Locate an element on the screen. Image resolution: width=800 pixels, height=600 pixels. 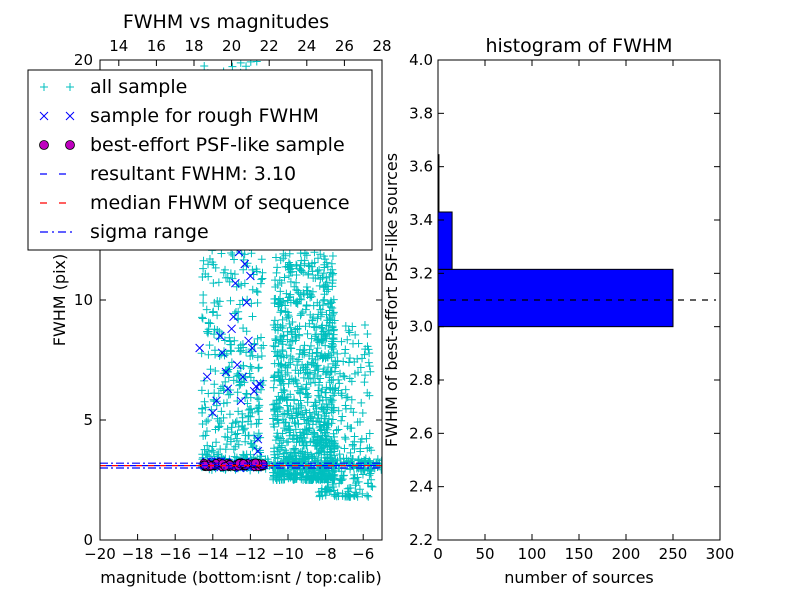
histogram-y-tick-label: 3.2 is located at coordinates (421, 273).